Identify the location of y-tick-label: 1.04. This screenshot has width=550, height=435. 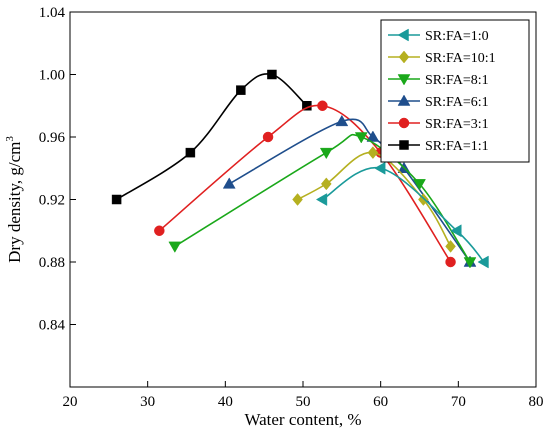
(52, 13).